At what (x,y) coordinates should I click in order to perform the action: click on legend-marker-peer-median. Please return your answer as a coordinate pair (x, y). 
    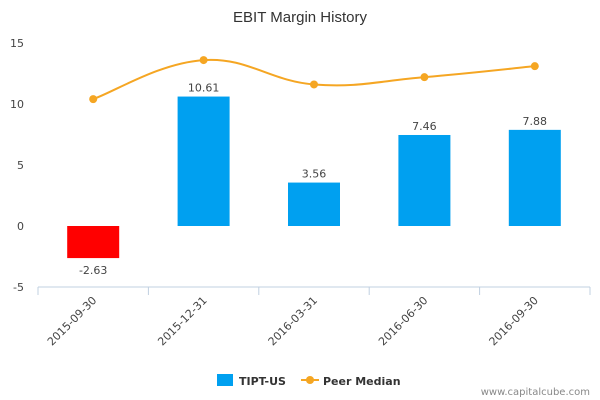
    Looking at the image, I should click on (310, 380).